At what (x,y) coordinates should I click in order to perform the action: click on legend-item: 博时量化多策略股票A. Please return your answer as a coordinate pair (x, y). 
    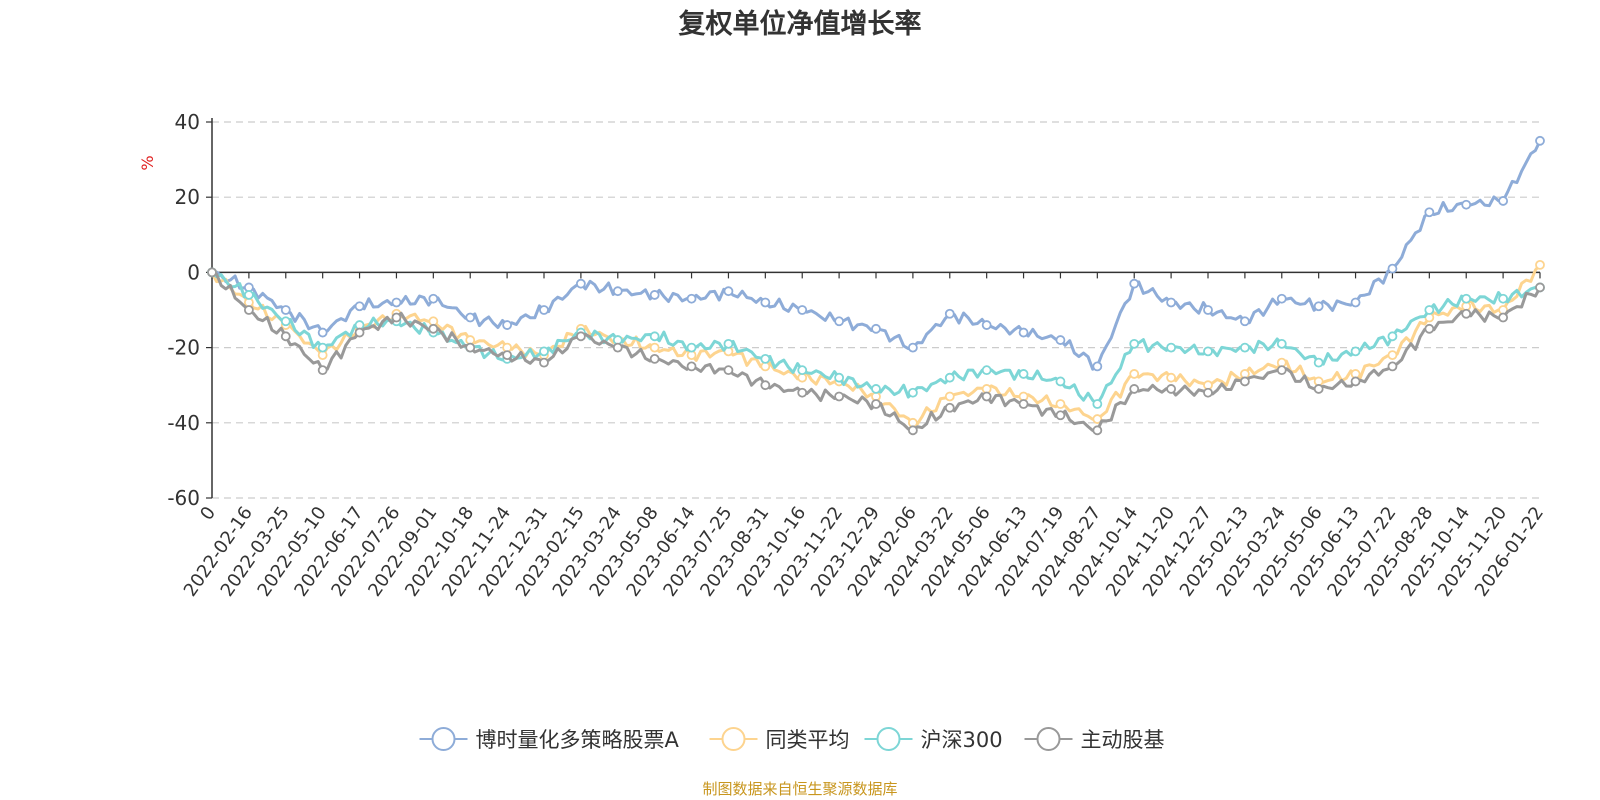
    Looking at the image, I should click on (549, 739).